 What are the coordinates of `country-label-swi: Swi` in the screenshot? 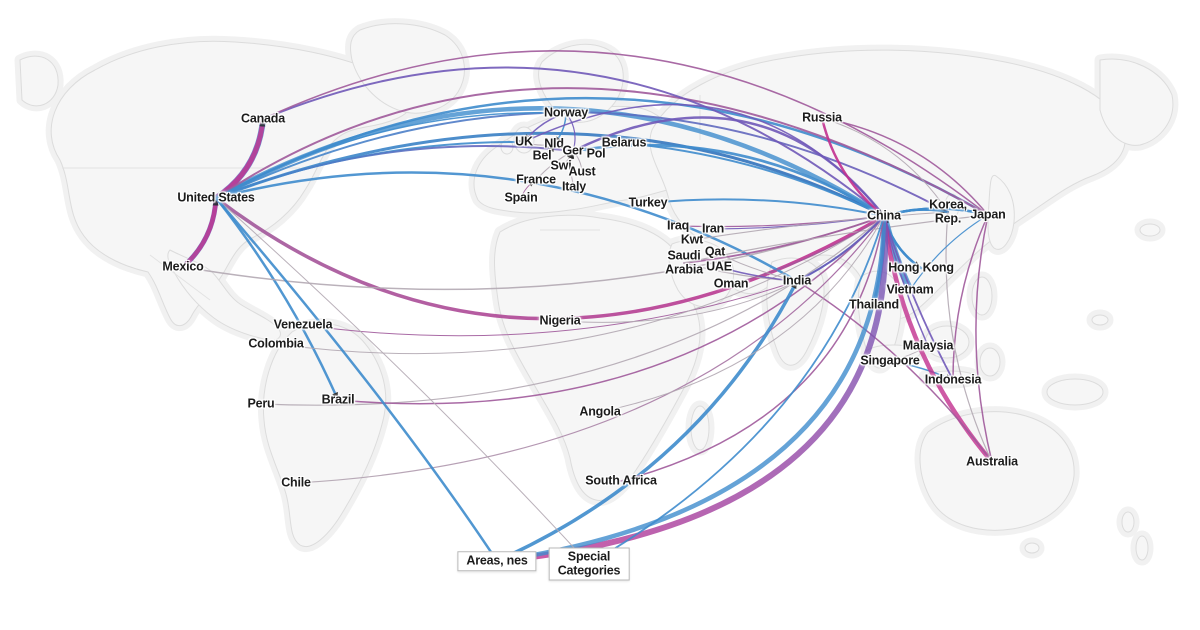 It's located at (561, 165).